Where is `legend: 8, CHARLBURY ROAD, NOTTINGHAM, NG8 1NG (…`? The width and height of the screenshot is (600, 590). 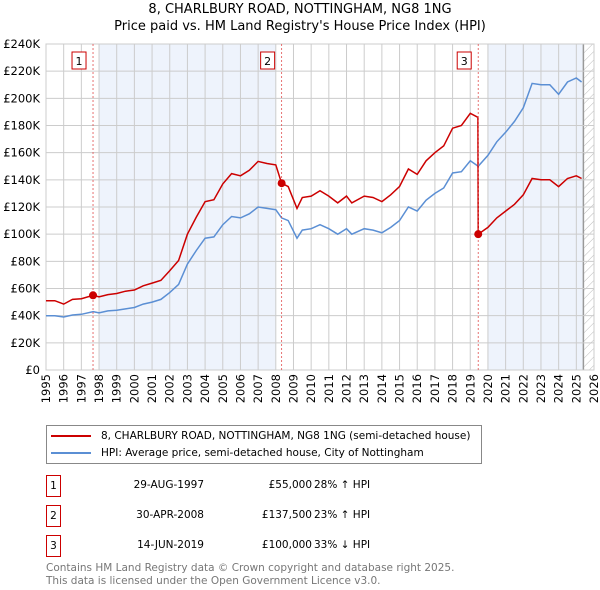 legend: 8, CHARLBURY ROAD, NOTTINGHAM, NG8 1NG (… is located at coordinates (264, 444).